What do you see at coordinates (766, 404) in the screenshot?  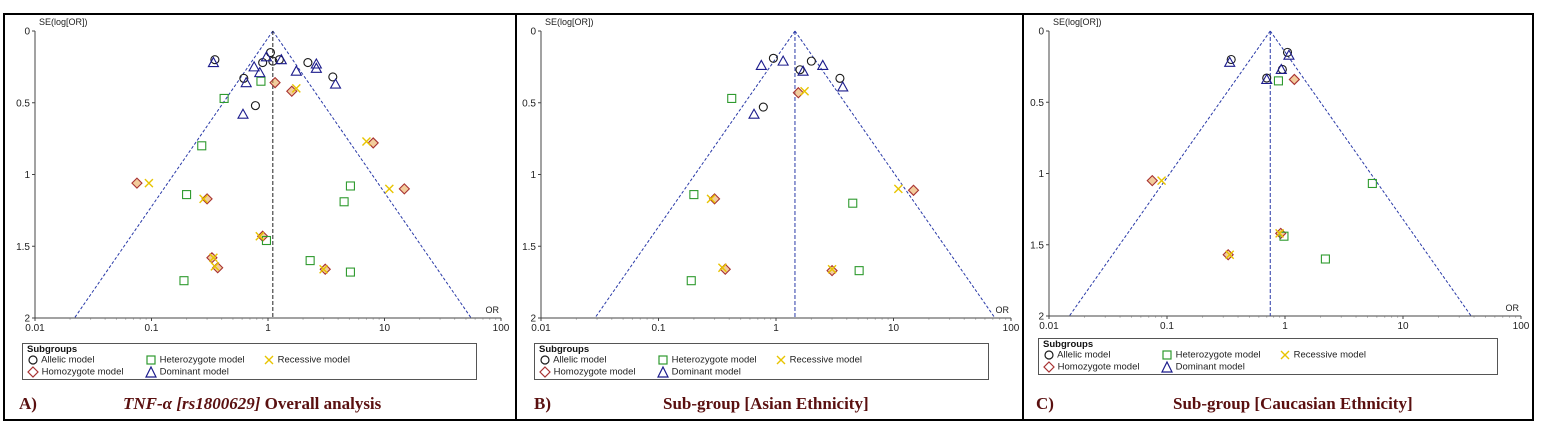 I see `panel-caption: Sub-group [Asian Ethnicity]` at bounding box center [766, 404].